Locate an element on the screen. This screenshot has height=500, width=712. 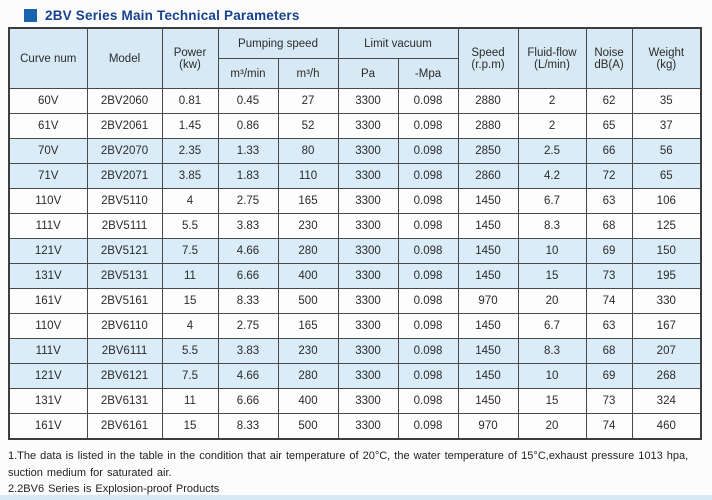
table-cell: 4.2 is located at coordinates (552, 176).